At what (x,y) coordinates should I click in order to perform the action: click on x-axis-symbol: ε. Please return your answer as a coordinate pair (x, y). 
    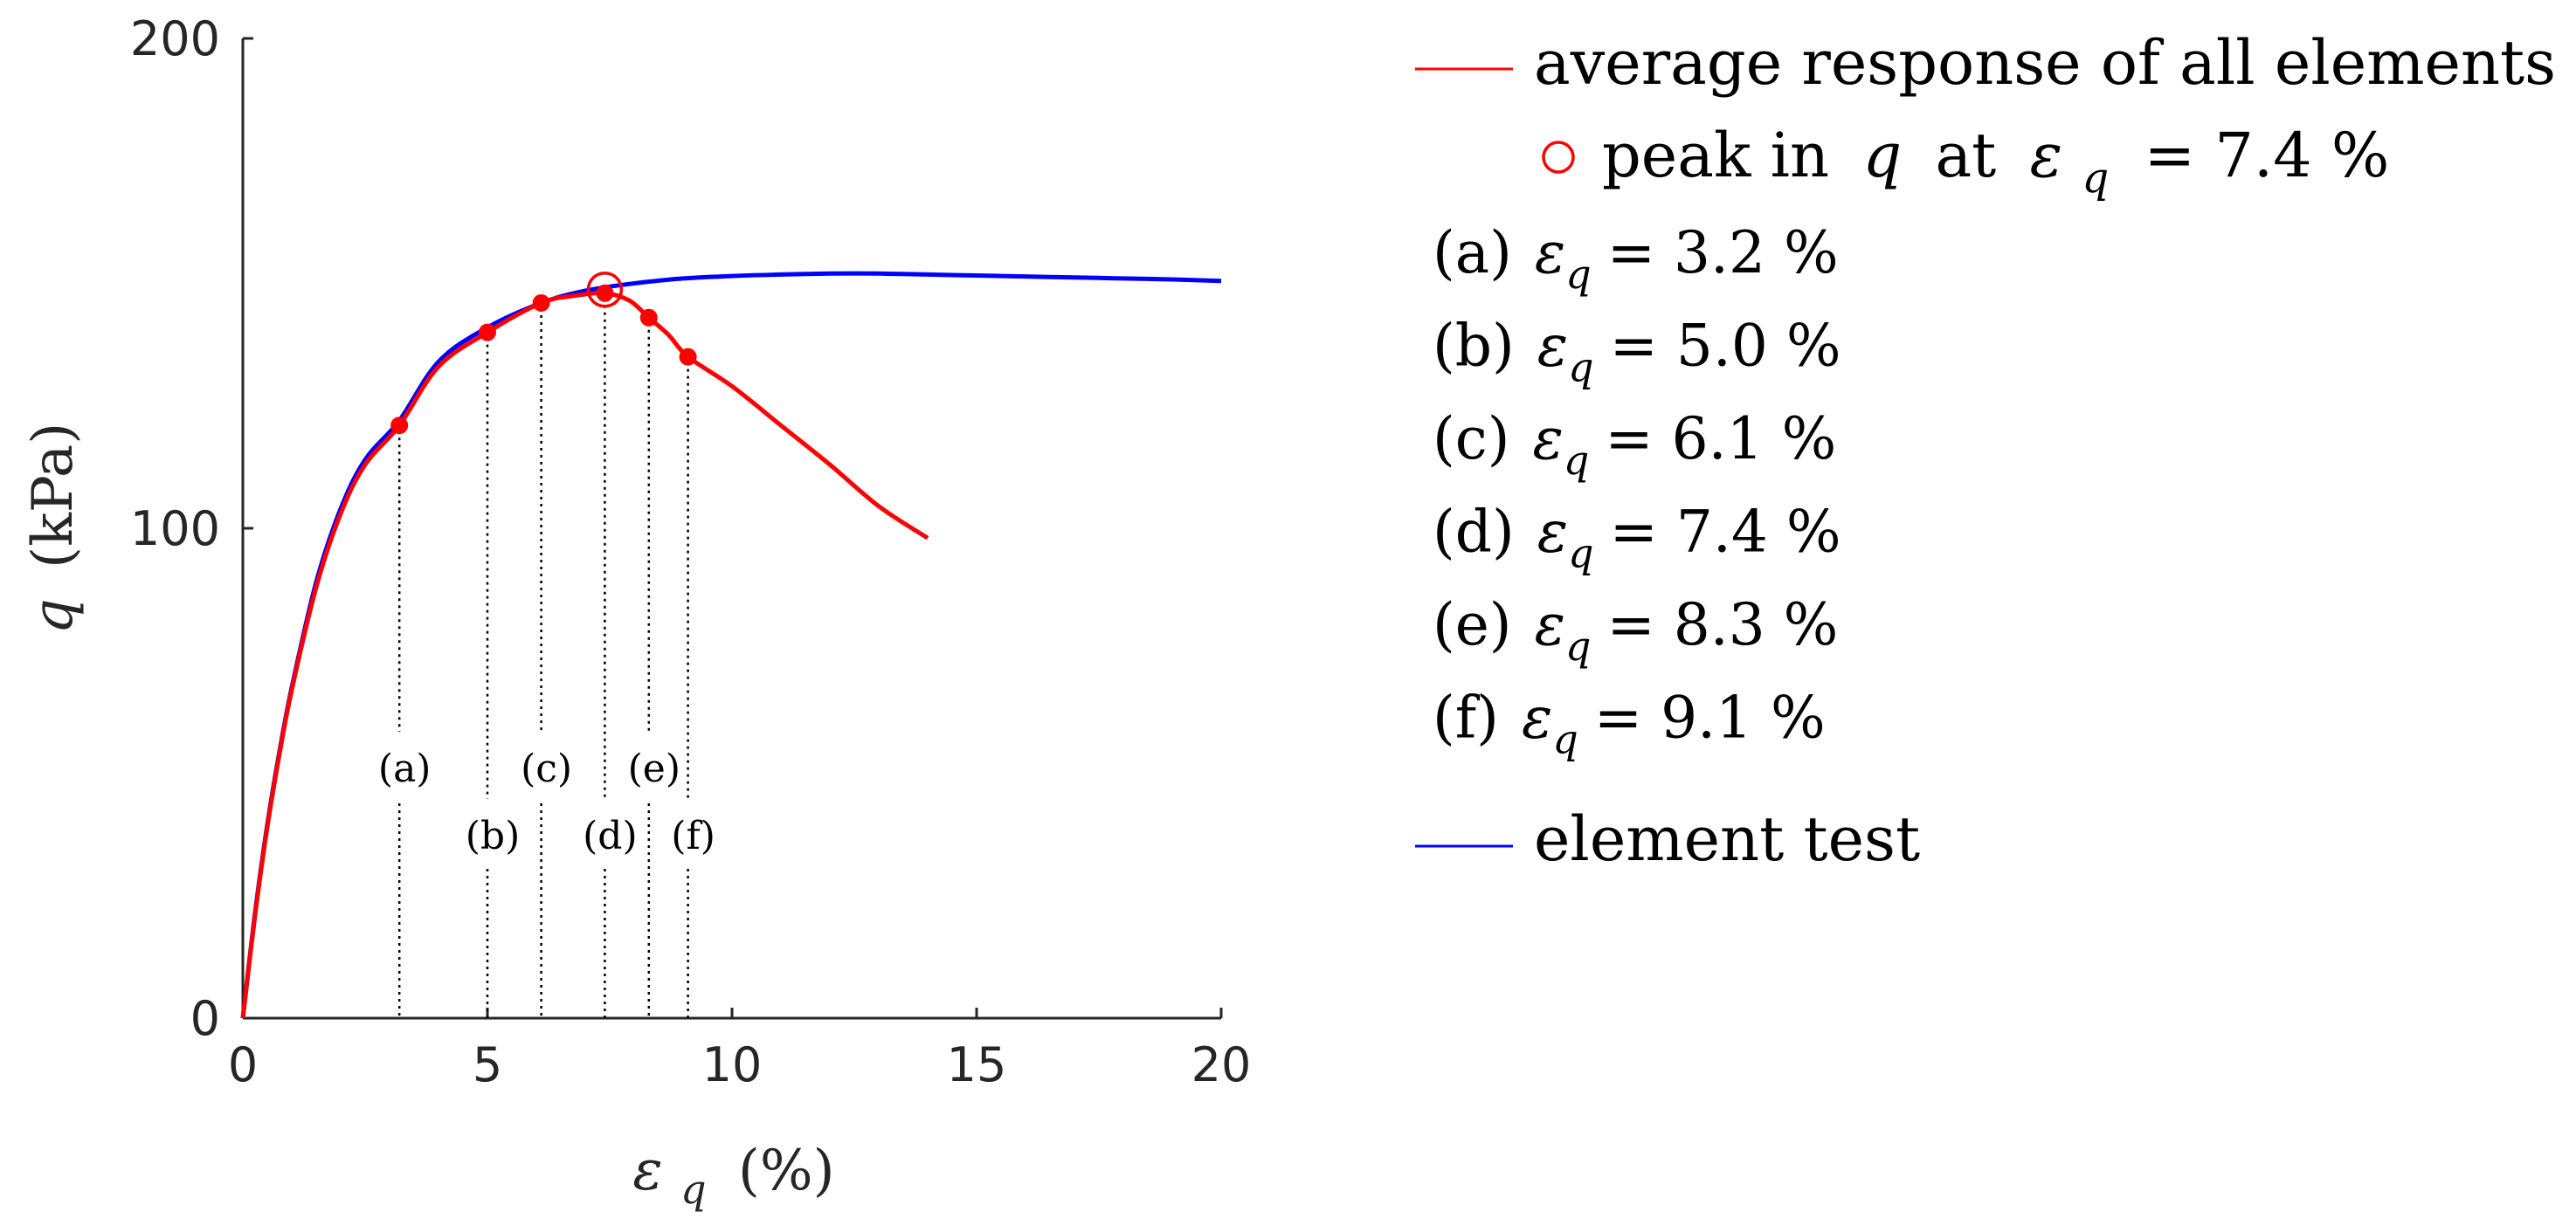
    Looking at the image, I should click on (647, 1171).